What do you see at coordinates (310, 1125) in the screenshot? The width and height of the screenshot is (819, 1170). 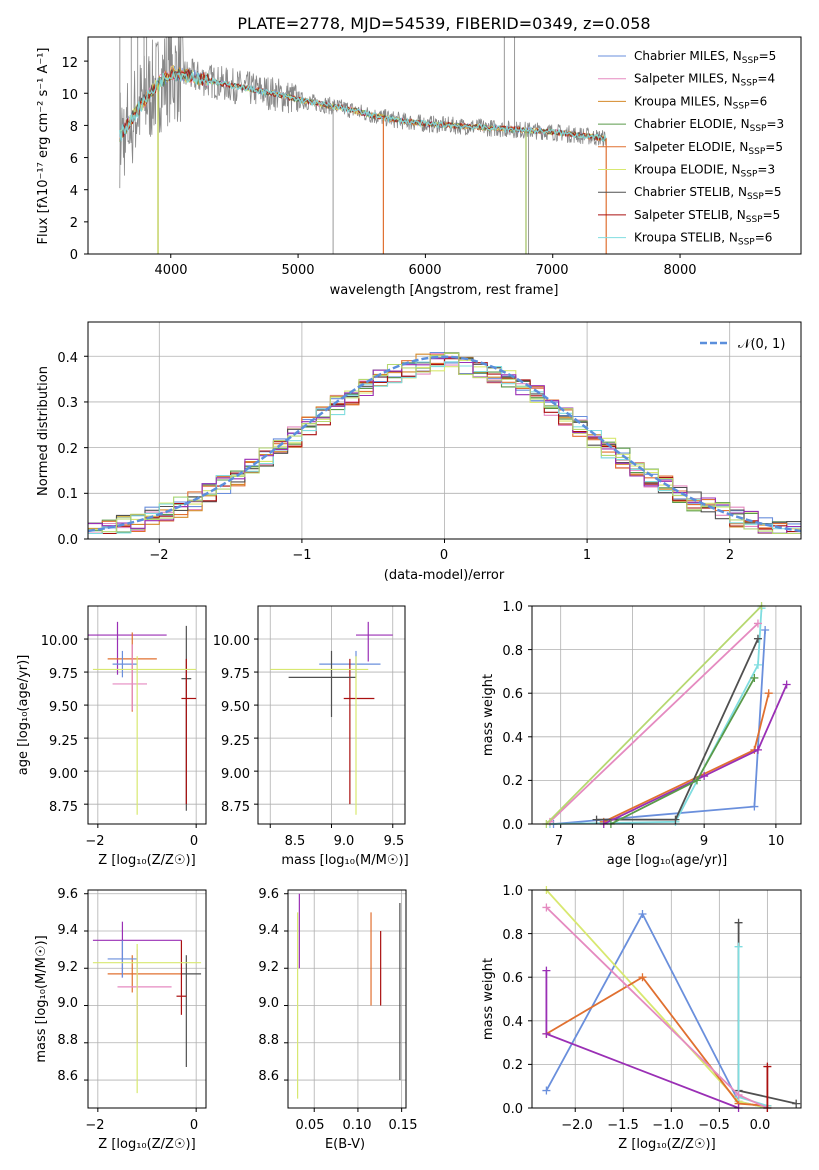 I see `xtick: 0.05` at bounding box center [310, 1125].